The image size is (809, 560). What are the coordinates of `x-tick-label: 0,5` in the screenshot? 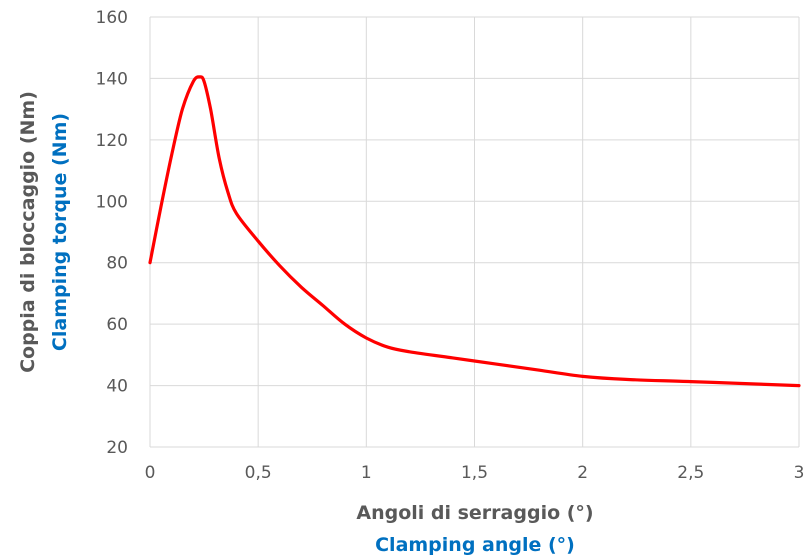 It's located at (258, 473).